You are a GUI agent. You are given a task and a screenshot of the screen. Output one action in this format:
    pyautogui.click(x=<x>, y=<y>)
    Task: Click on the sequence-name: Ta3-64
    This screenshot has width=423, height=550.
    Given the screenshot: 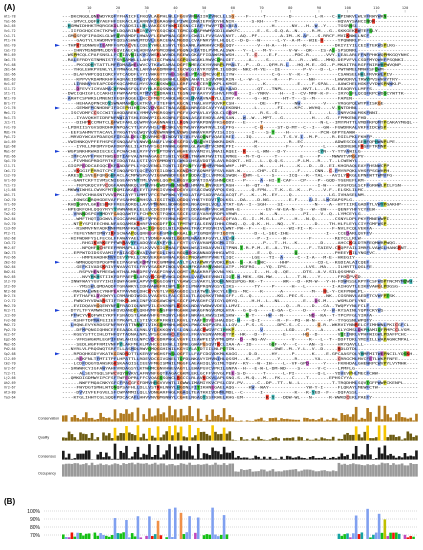 What is the action you would take?
    pyautogui.click(x=10, y=397)
    